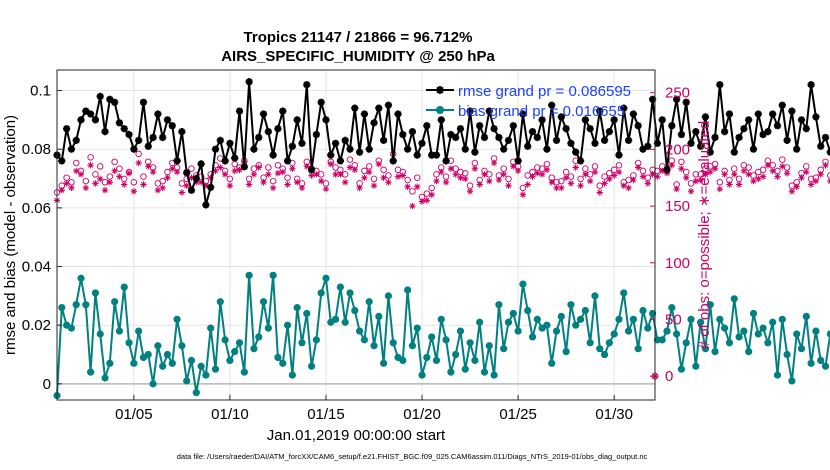 The height and width of the screenshot is (470, 830). I want to click on legend-bias-marker, so click(440, 110).